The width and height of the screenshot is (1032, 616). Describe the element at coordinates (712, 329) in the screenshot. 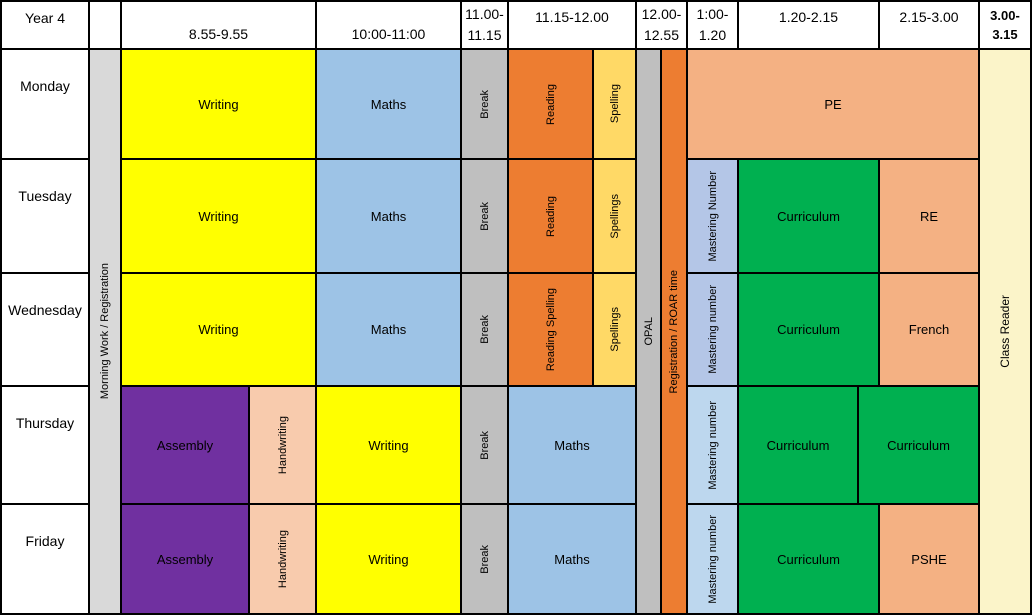

I see `cell-wednesday-mastering-number: Mastering number` at that location.